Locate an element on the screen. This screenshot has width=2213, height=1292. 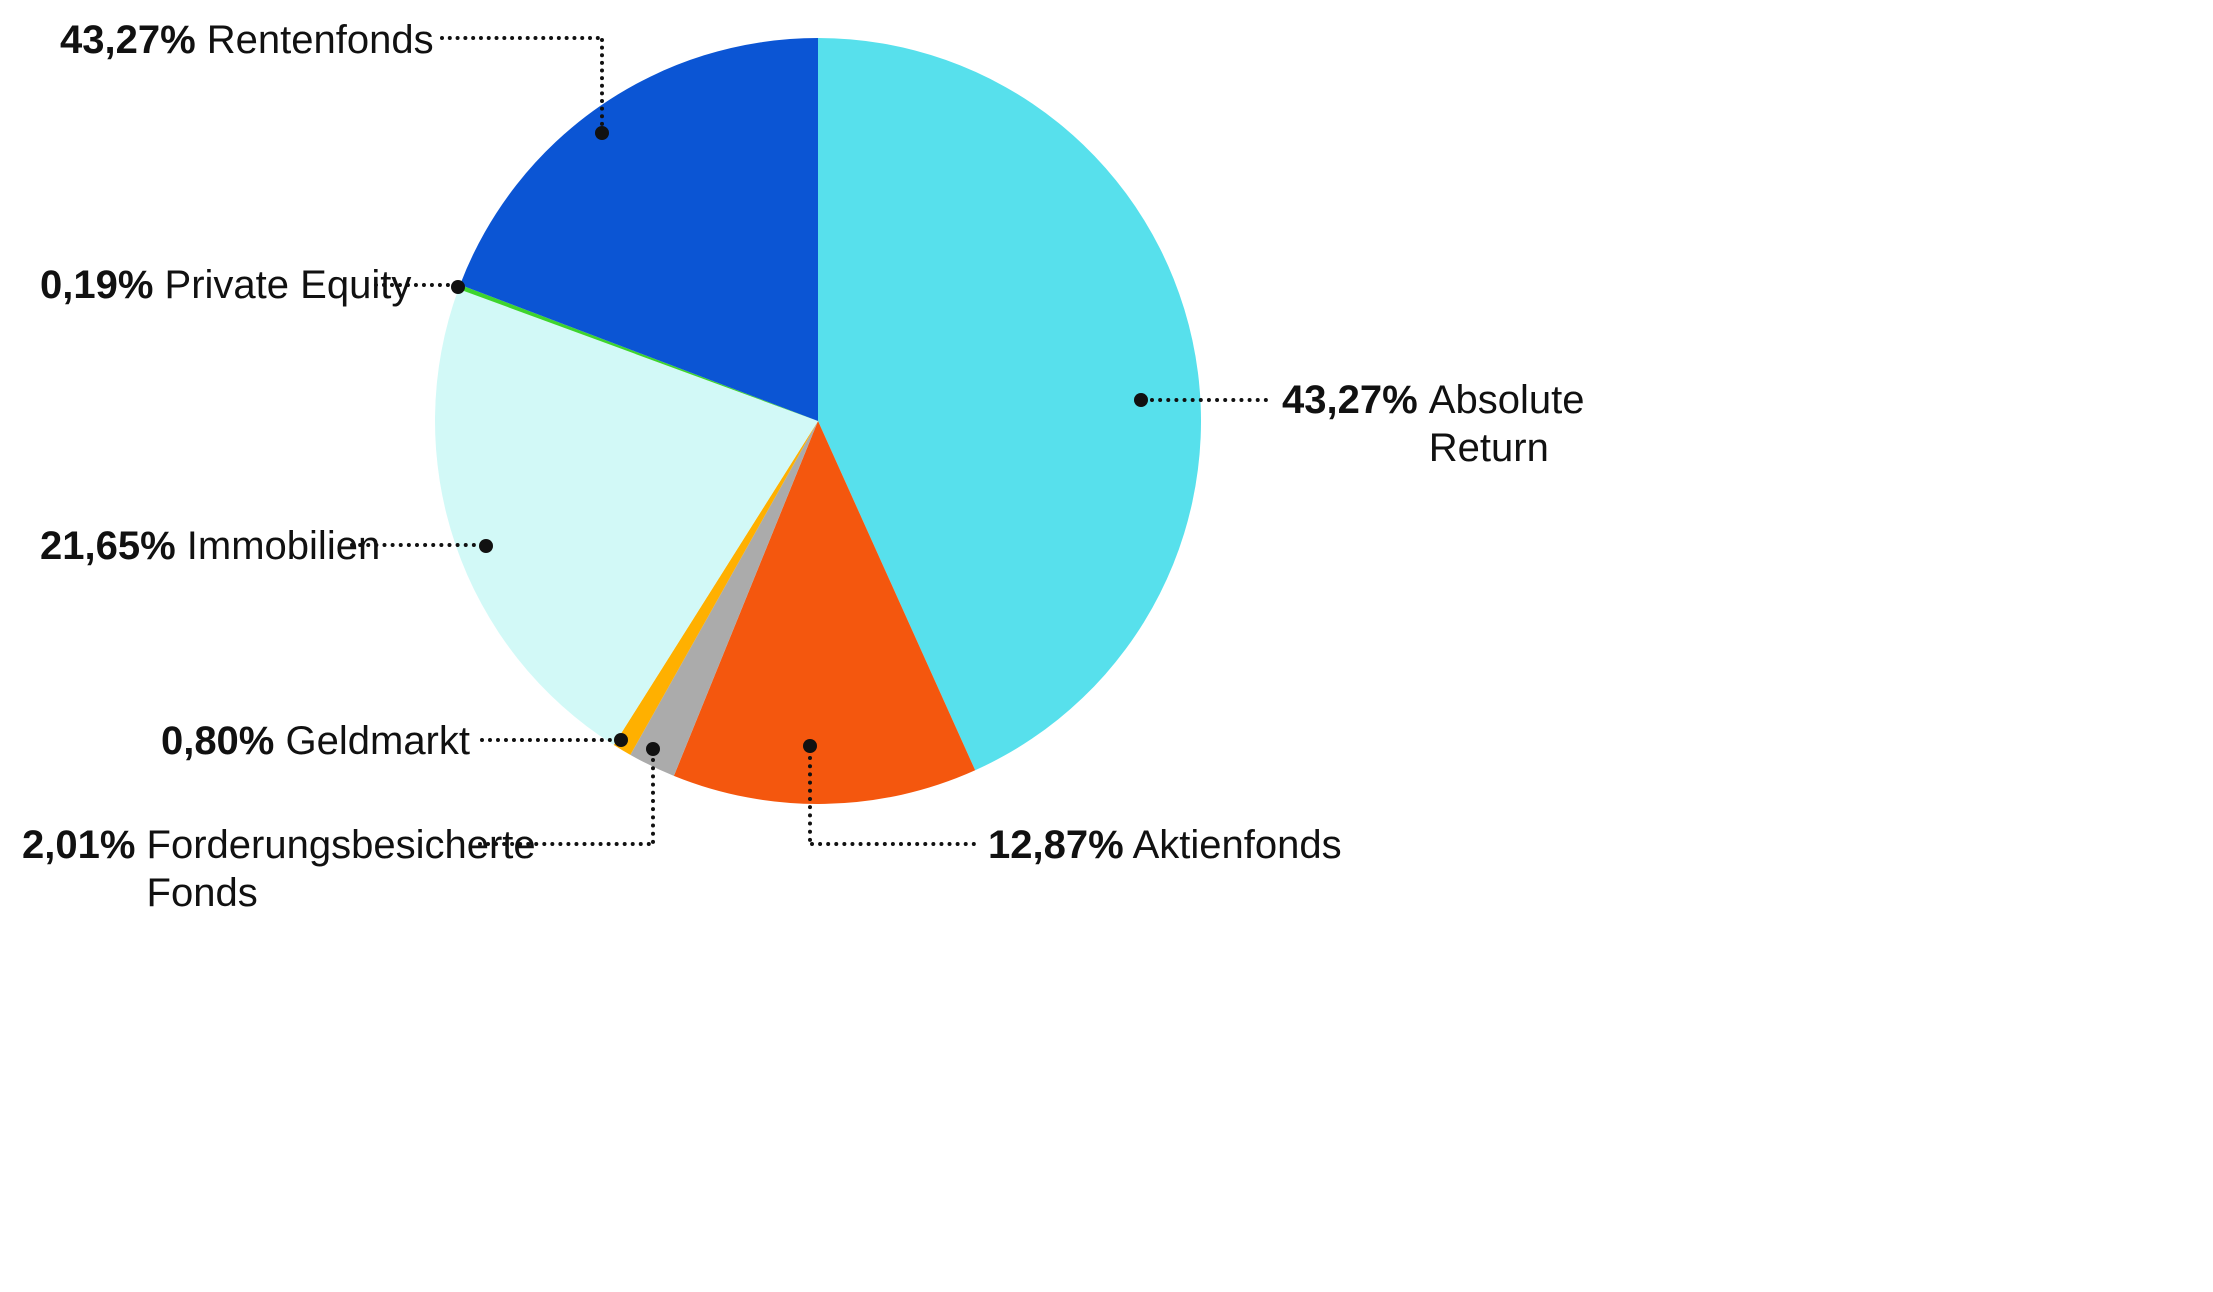
label-absolute-return: 43,27% Absolute Return is located at coordinates (1445, 424).